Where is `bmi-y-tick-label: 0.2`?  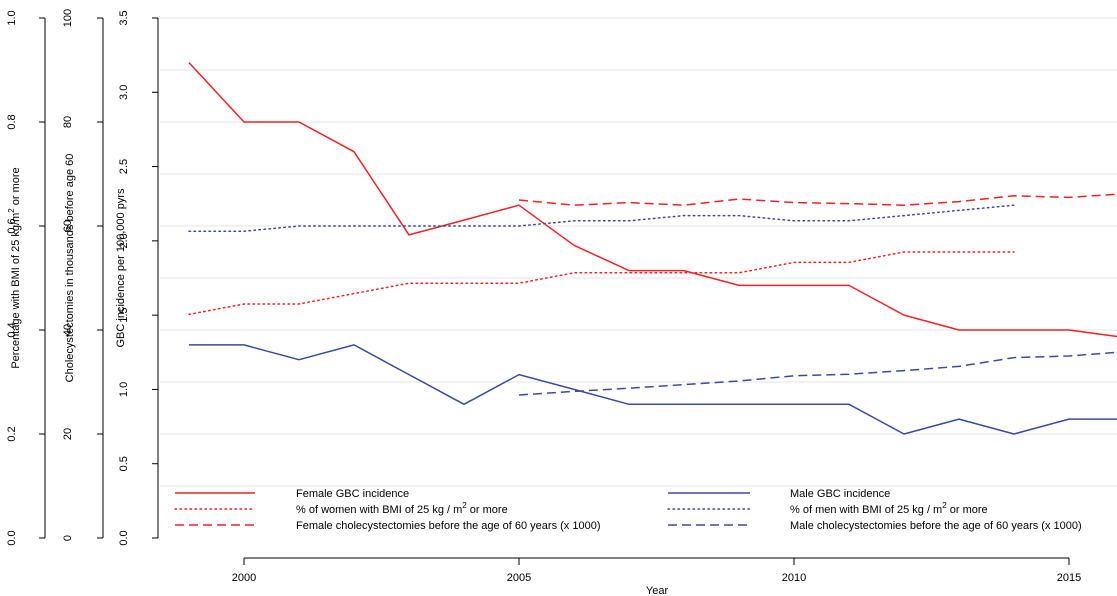
bmi-y-tick-label: 0.2 is located at coordinates (12, 433).